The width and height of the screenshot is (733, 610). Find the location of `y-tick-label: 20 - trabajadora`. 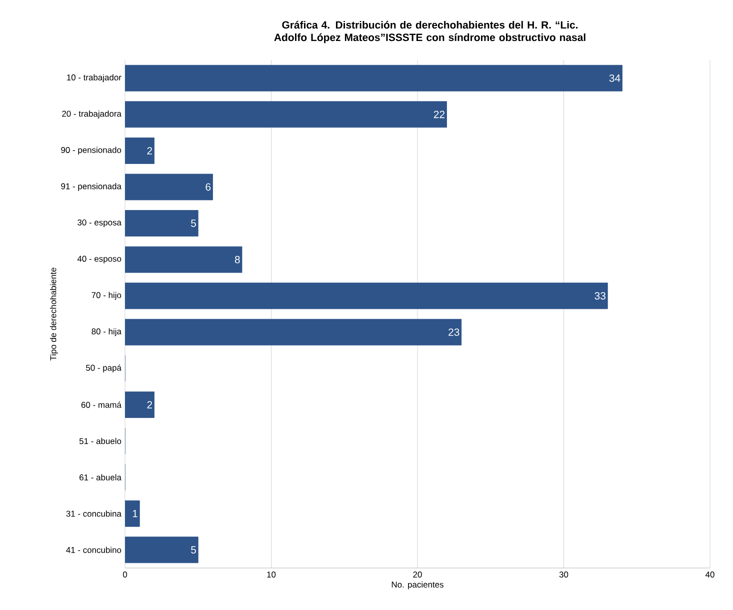

y-tick-label: 20 - trabajadora is located at coordinates (92, 114).